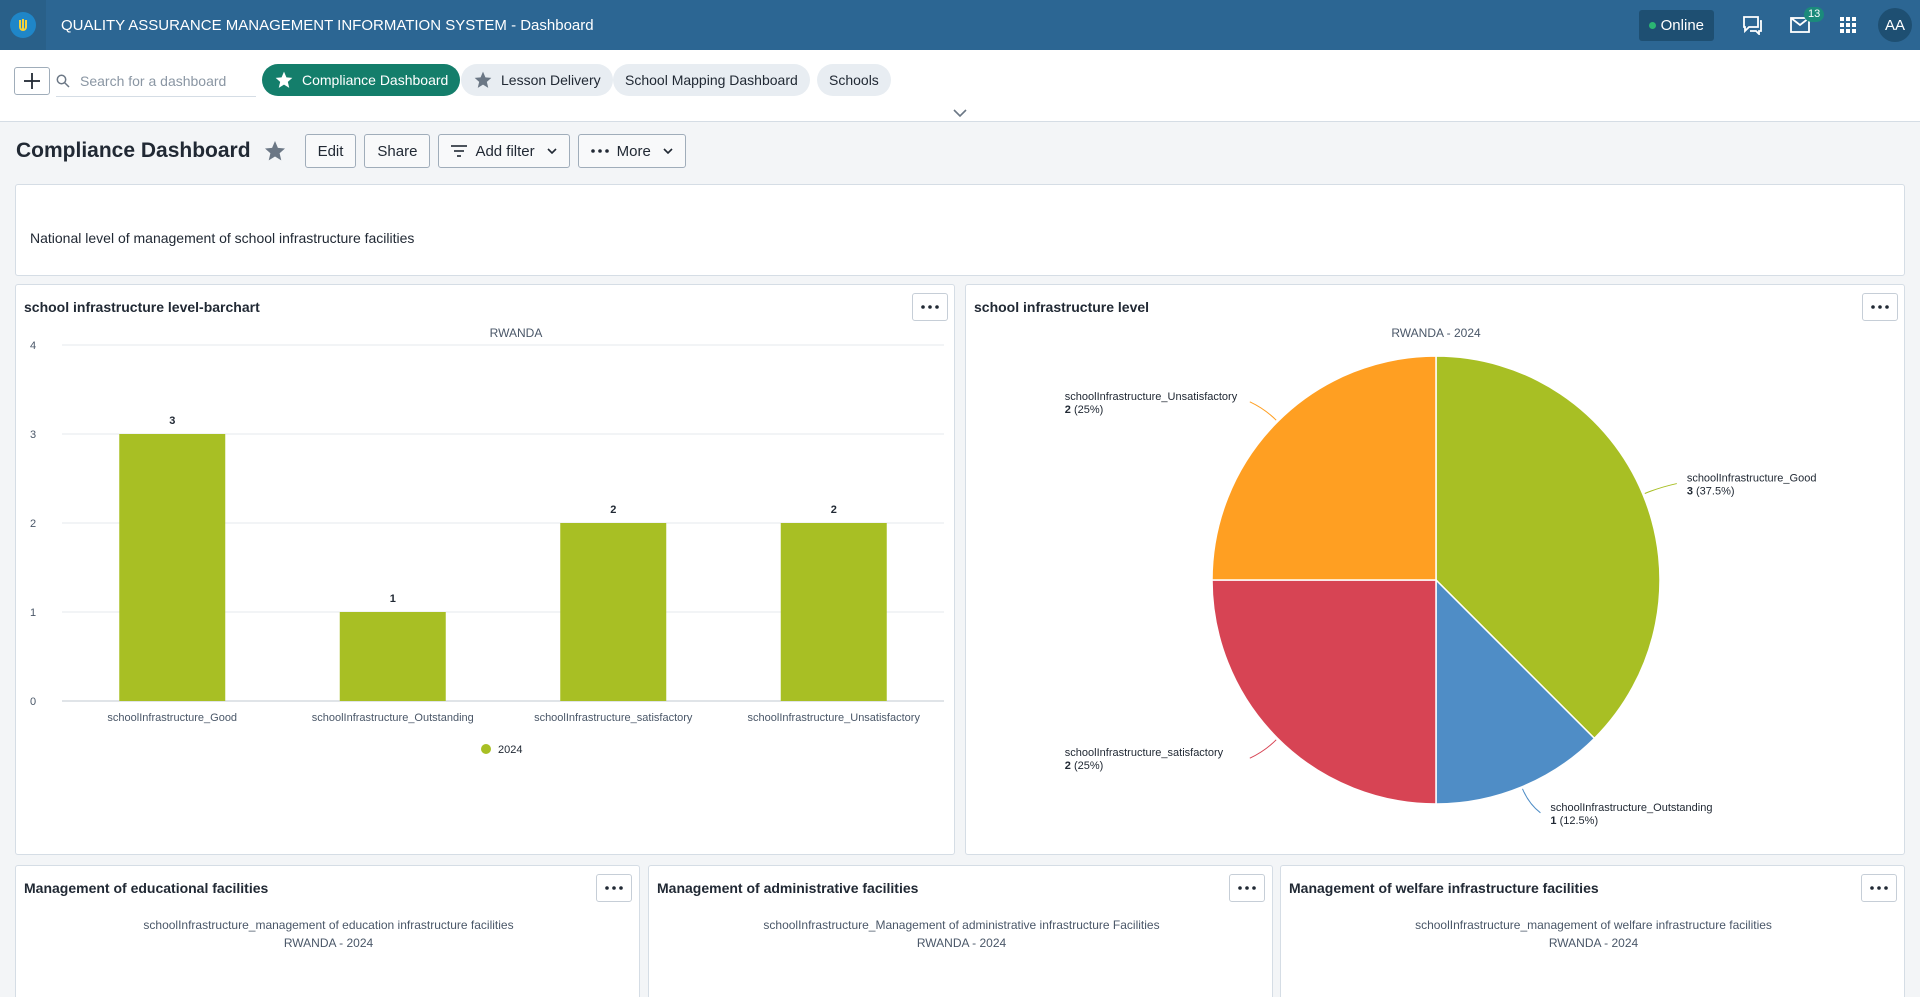  What do you see at coordinates (172, 718) in the screenshot?
I see `x-tick-label: schoolInfrastructure_Good` at bounding box center [172, 718].